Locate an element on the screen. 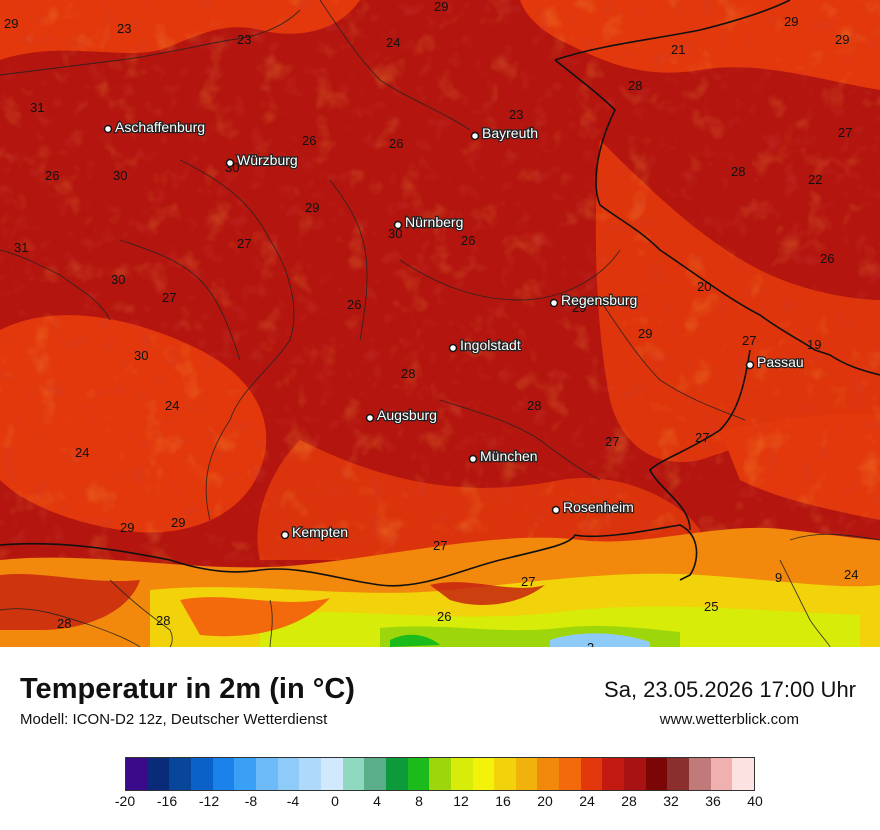  city-rosenheim: Rosenheim is located at coordinates (593, 507).